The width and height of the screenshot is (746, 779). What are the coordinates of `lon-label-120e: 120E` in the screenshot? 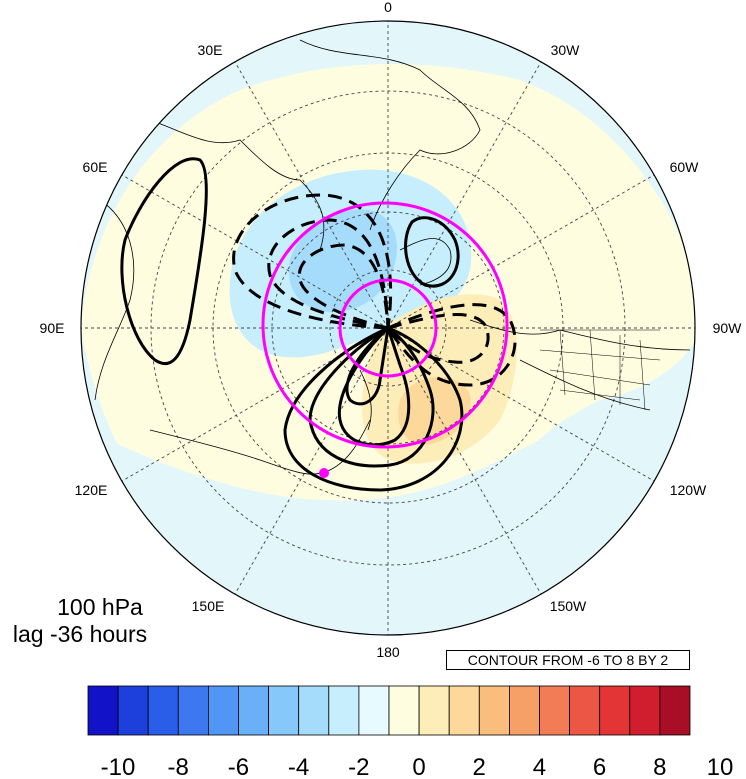 It's located at (91, 490).